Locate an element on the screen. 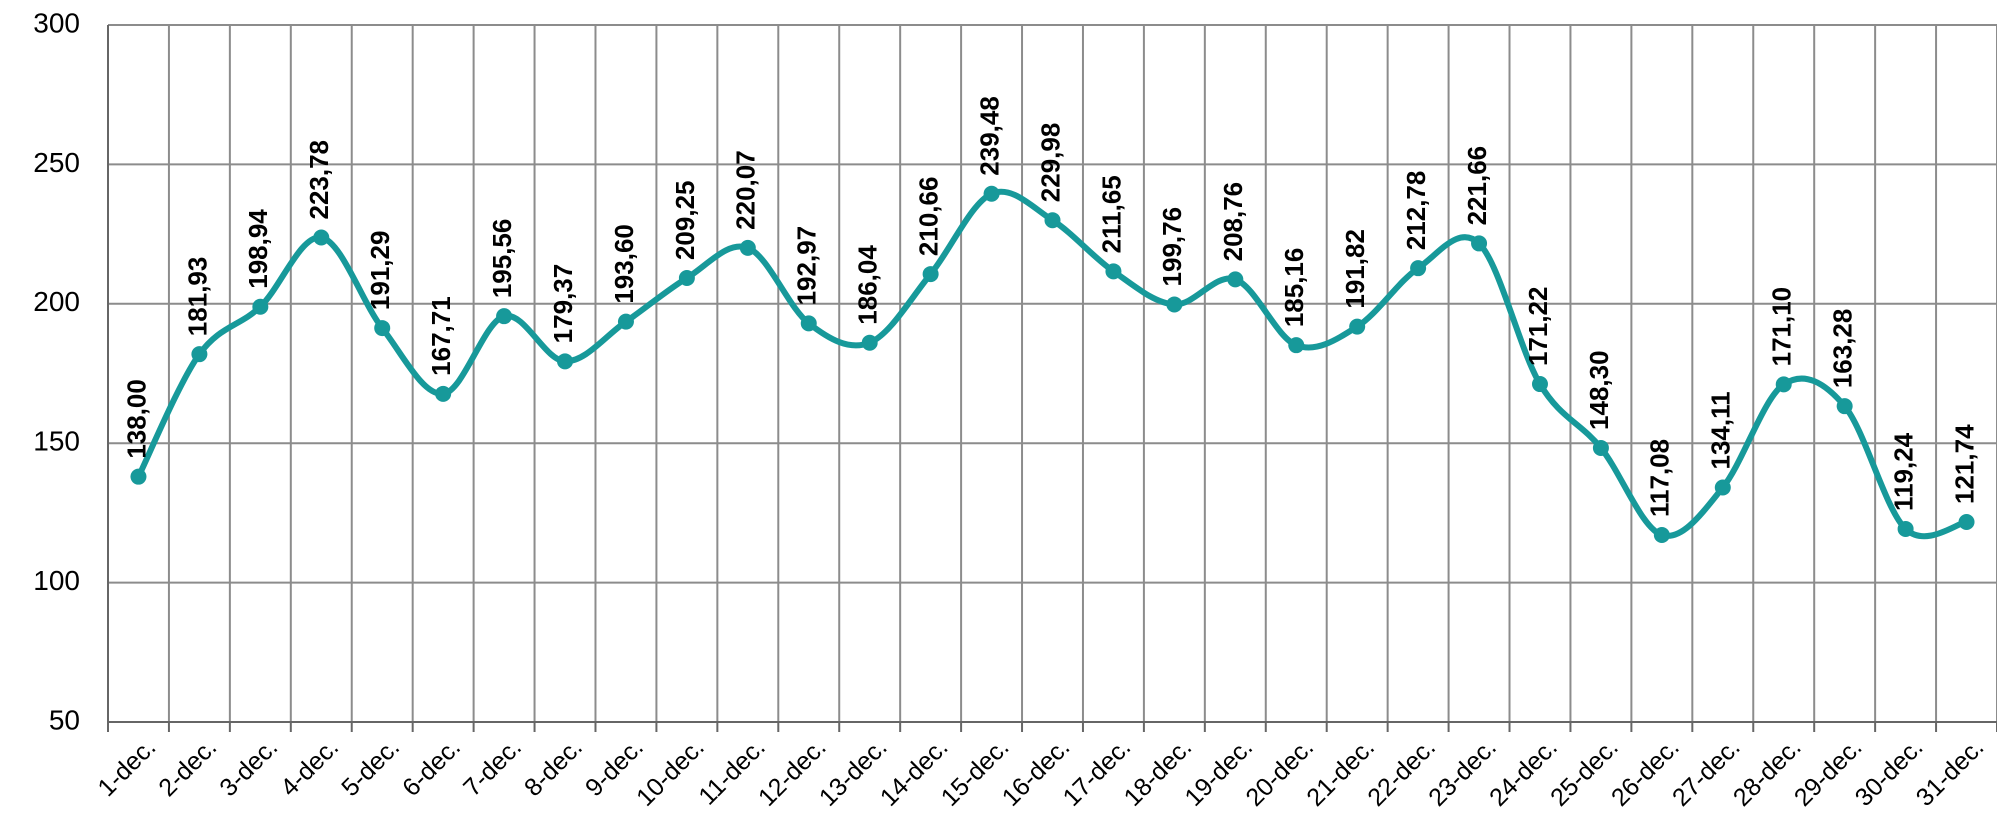 The image size is (1997, 826). x-tick-label: 1-dec. is located at coordinates (126, 767).